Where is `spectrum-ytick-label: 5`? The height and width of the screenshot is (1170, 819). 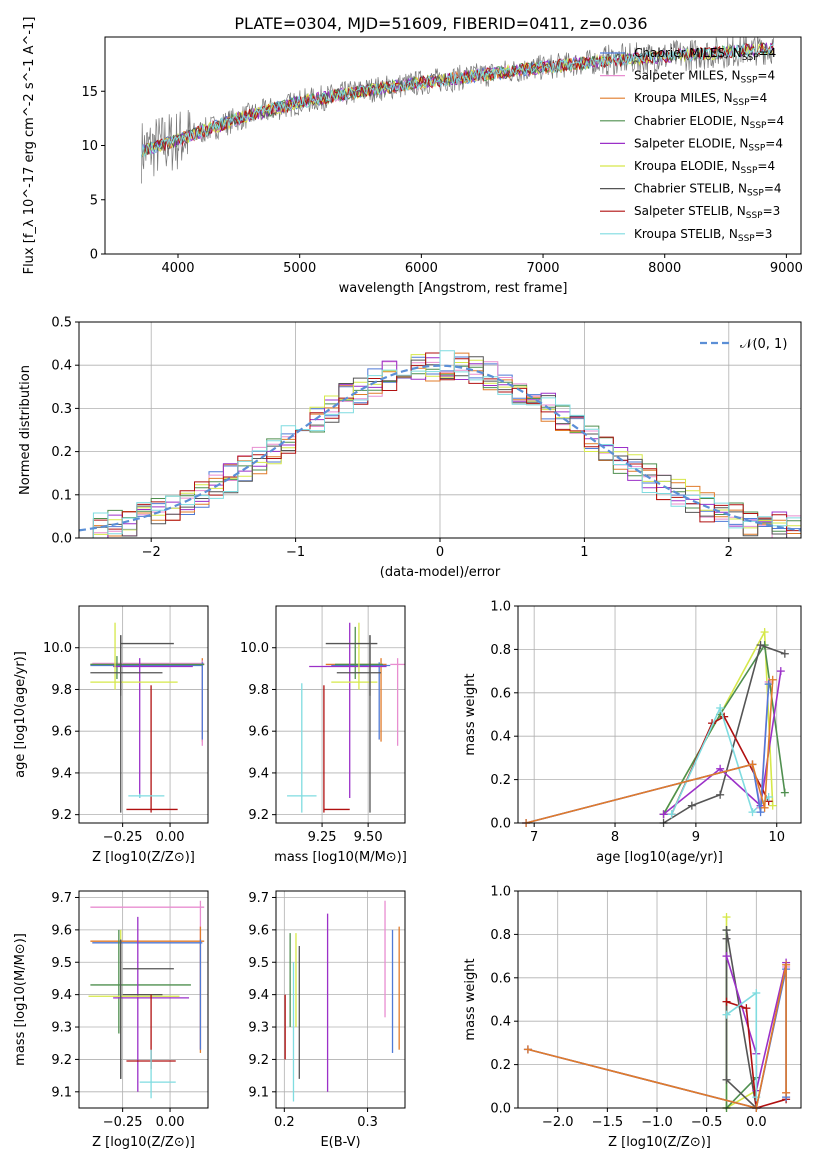
spectrum-ytick-label: 5 is located at coordinates (94, 200).